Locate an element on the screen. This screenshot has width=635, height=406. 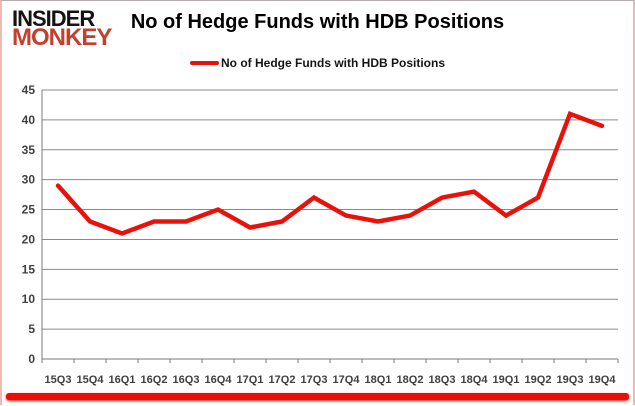
y-axis-tick-label: 35 is located at coordinates (29, 150).